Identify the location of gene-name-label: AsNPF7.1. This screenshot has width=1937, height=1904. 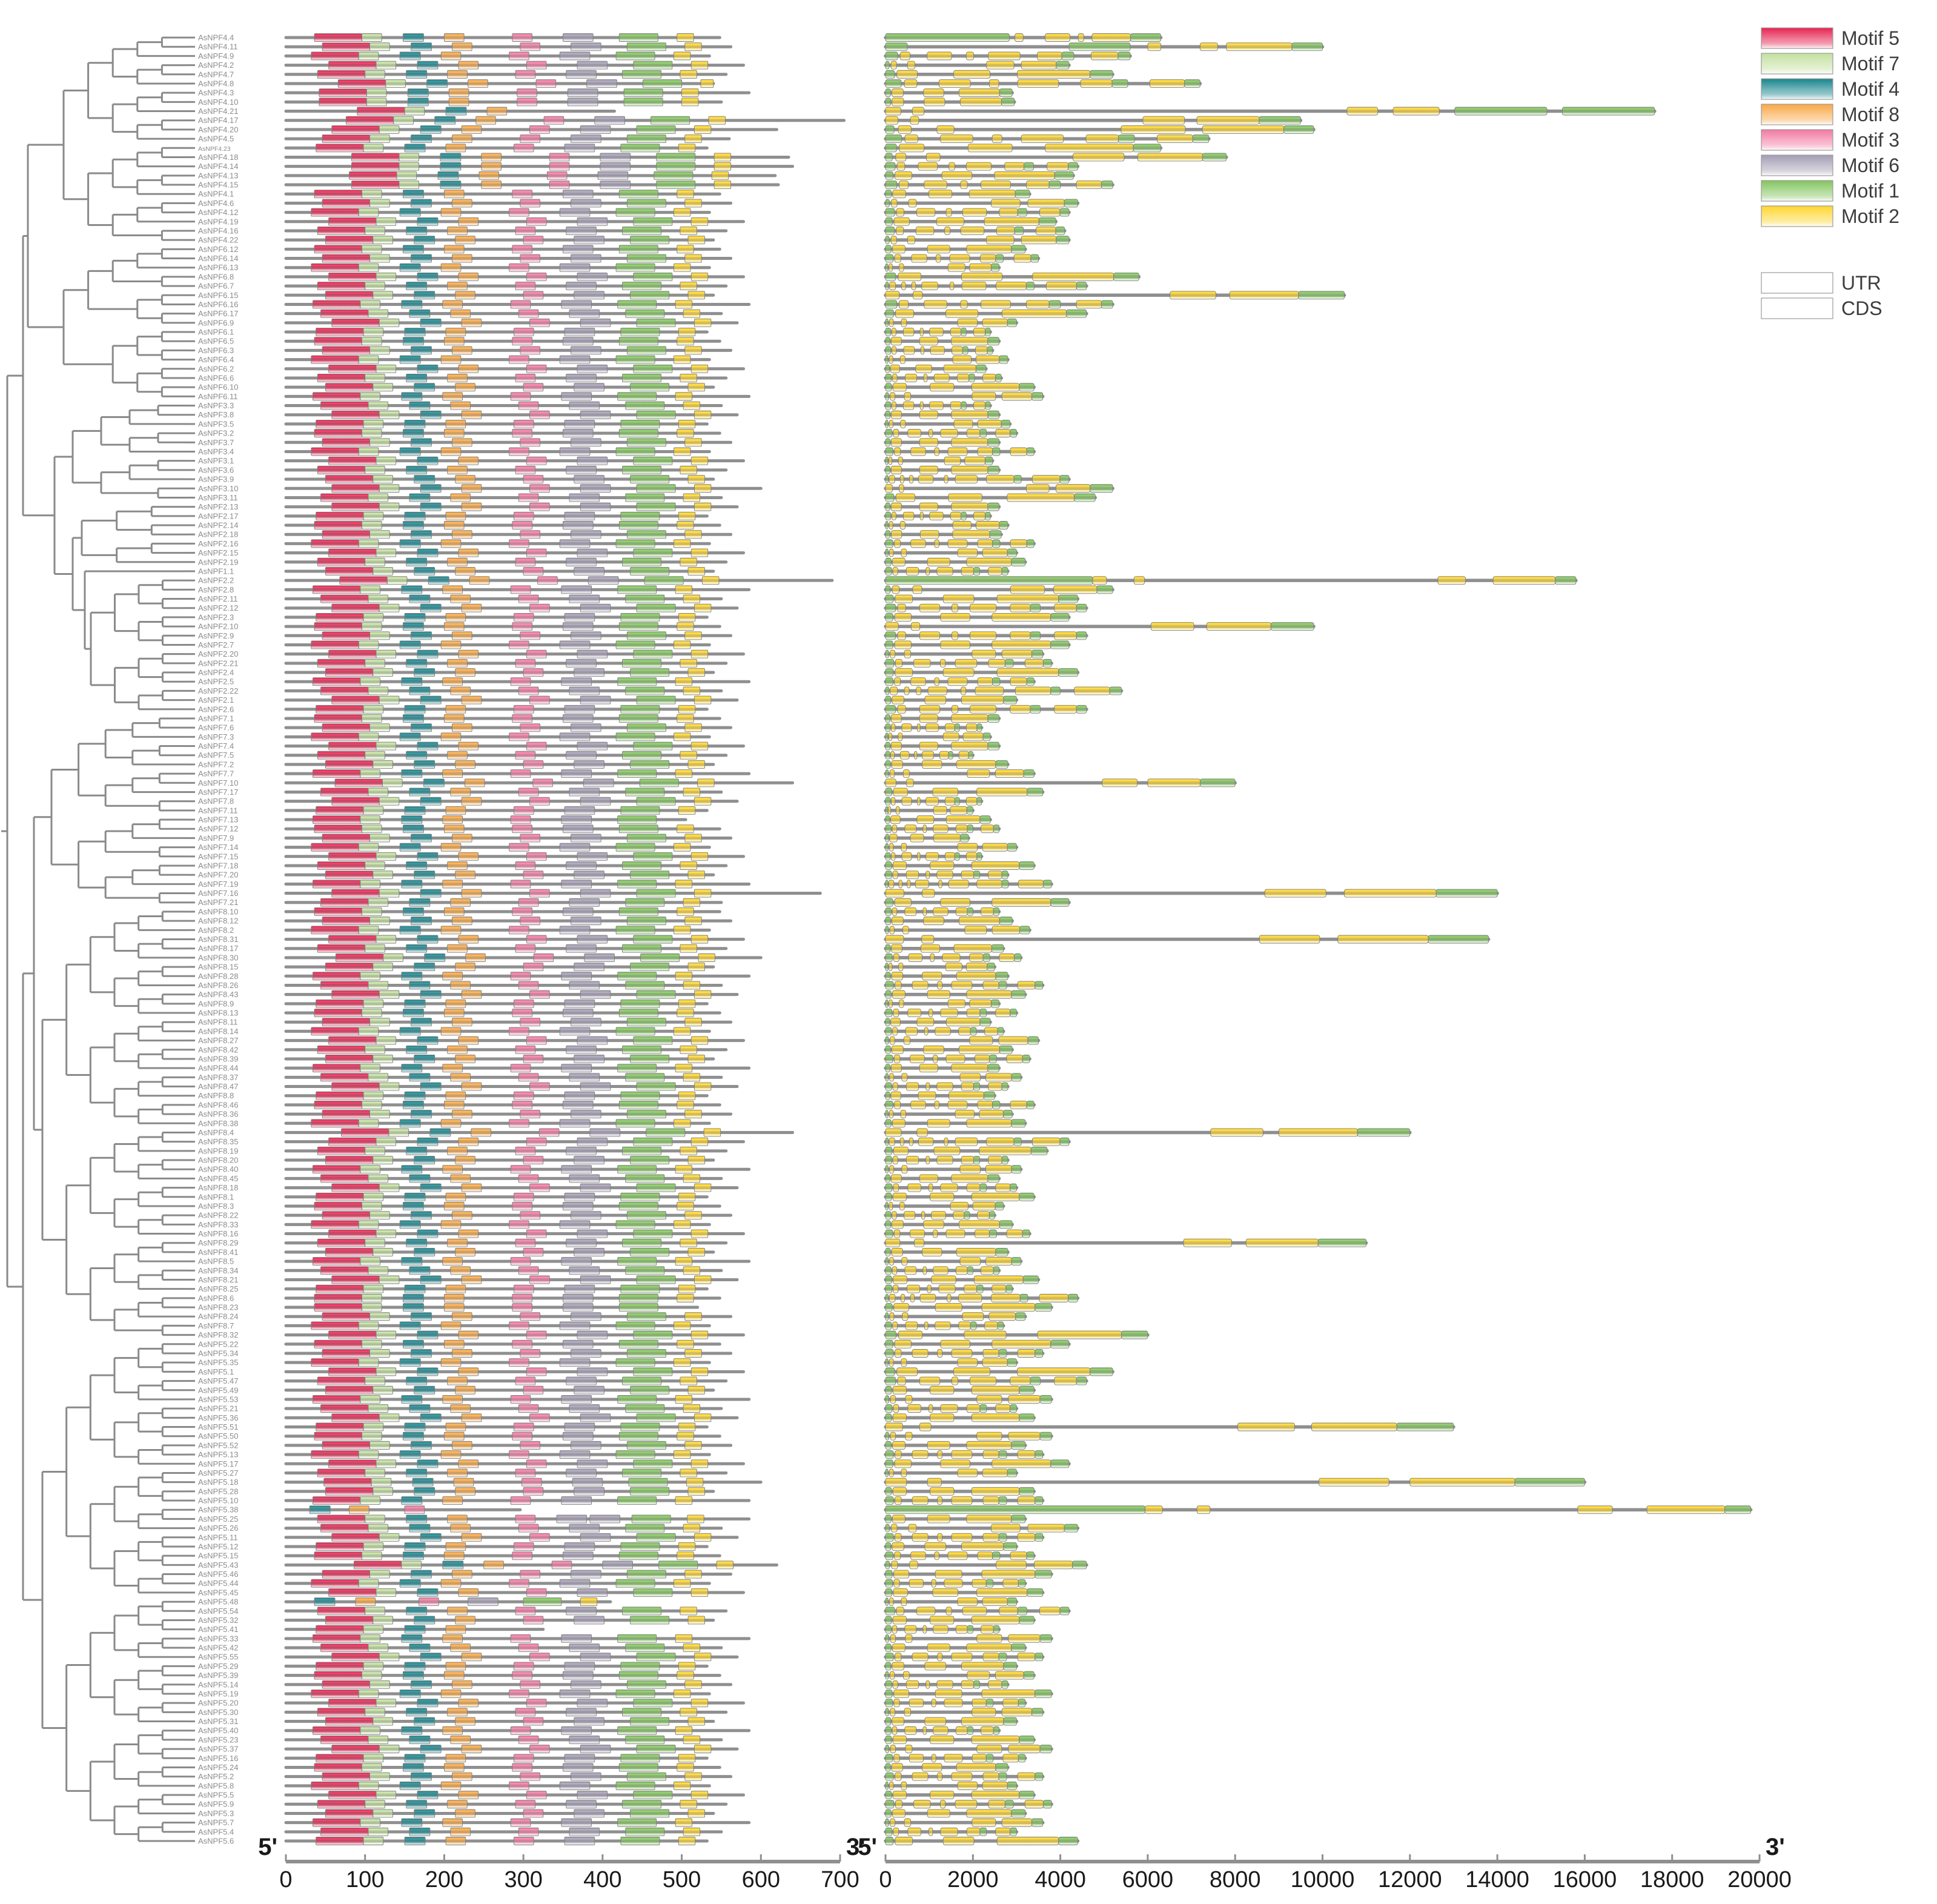
(216, 718).